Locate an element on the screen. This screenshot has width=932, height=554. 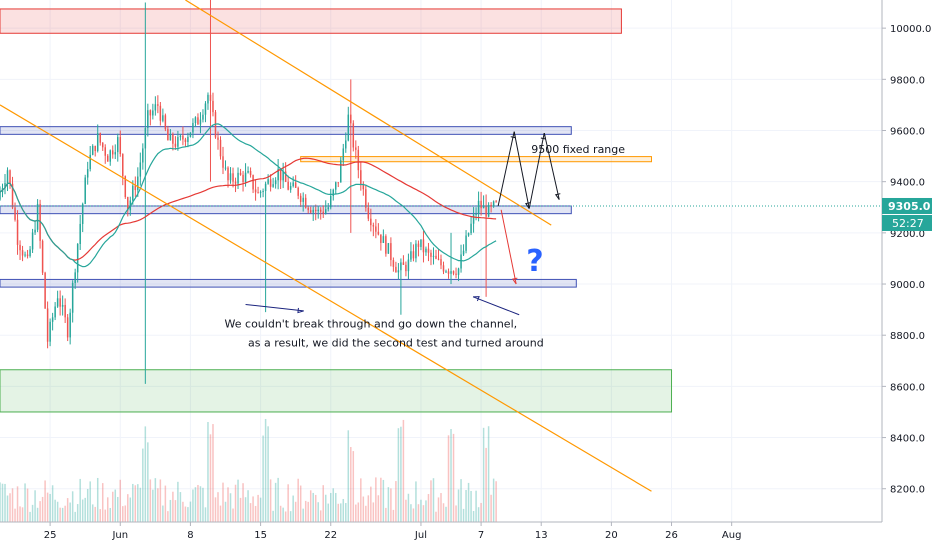
price-tick-label: 8400.0 is located at coordinates (907, 439).